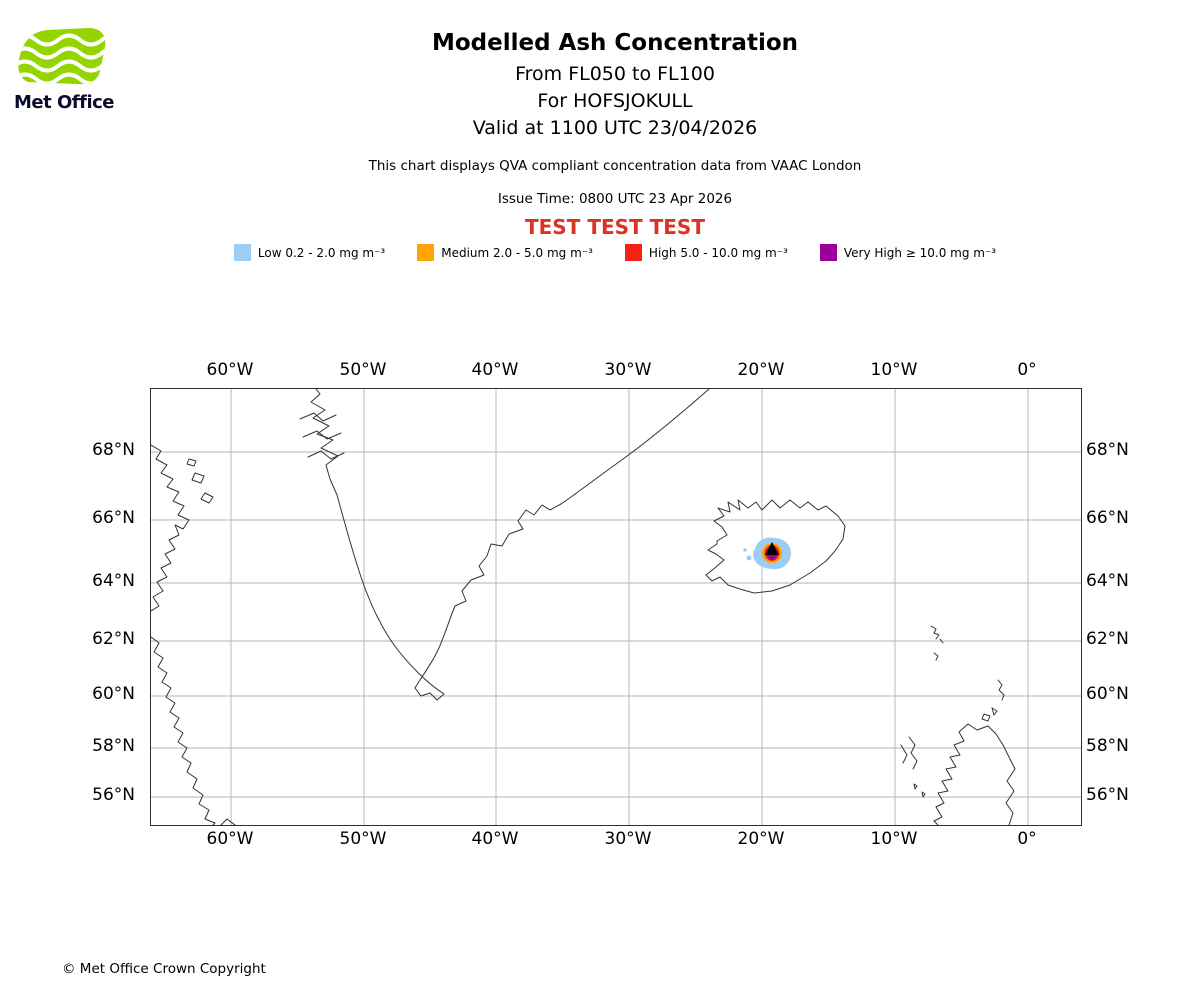 The width and height of the screenshot is (1200, 1000). What do you see at coordinates (828, 252) in the screenshot?
I see `legend-swatch-very-high` at bounding box center [828, 252].